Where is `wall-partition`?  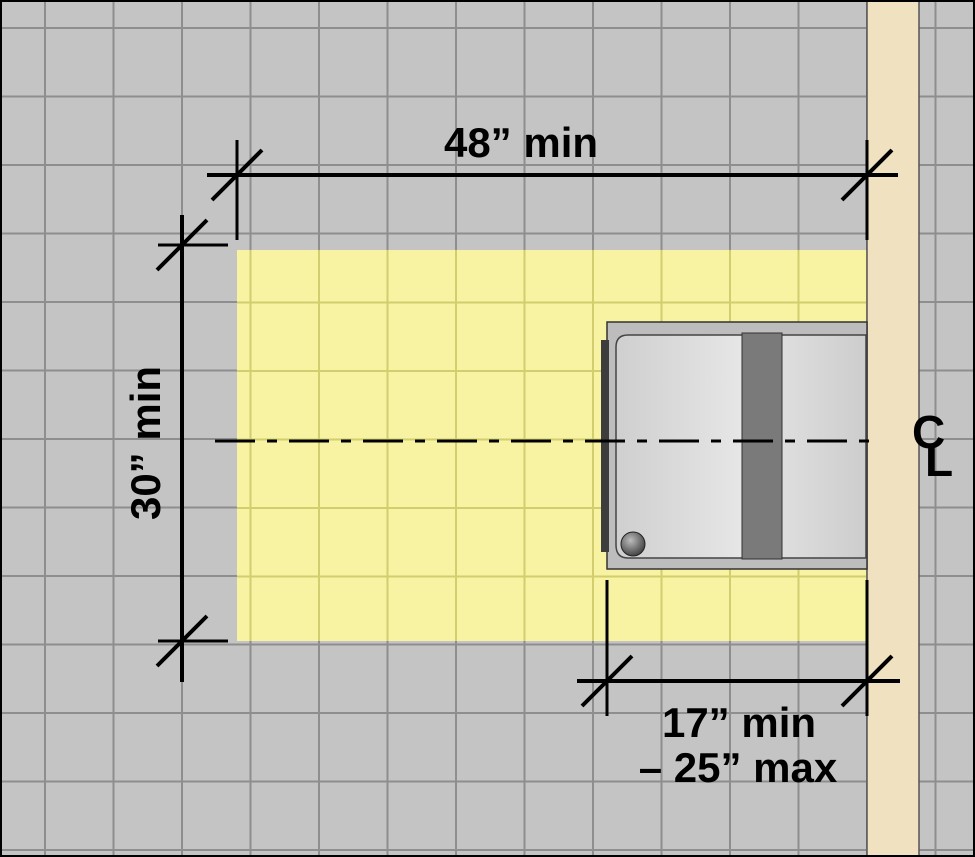 wall-partition is located at coordinates (893, 428).